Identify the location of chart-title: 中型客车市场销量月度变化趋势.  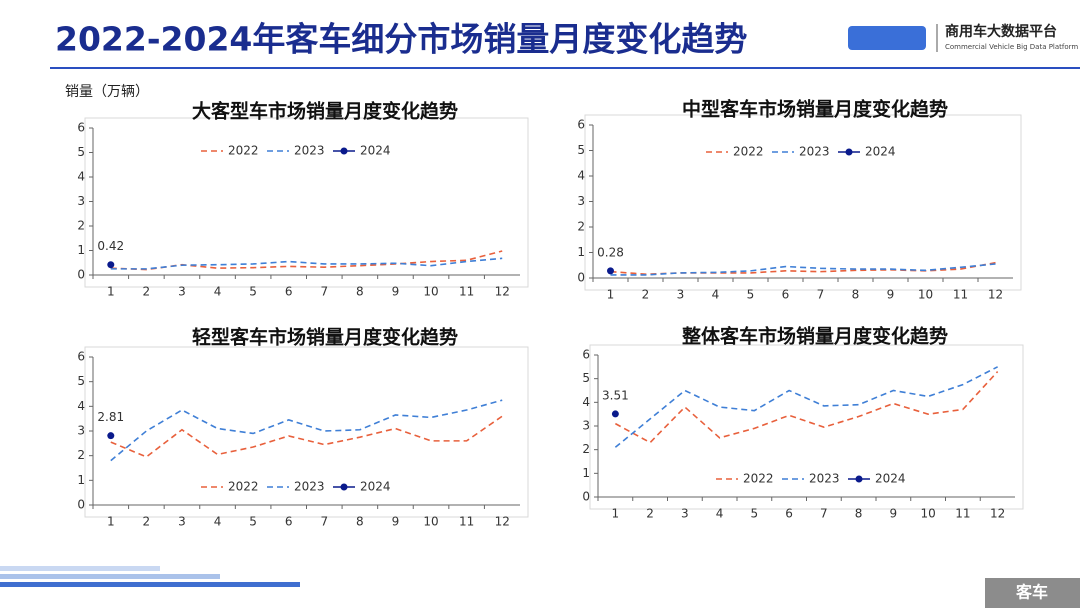
(815, 109).